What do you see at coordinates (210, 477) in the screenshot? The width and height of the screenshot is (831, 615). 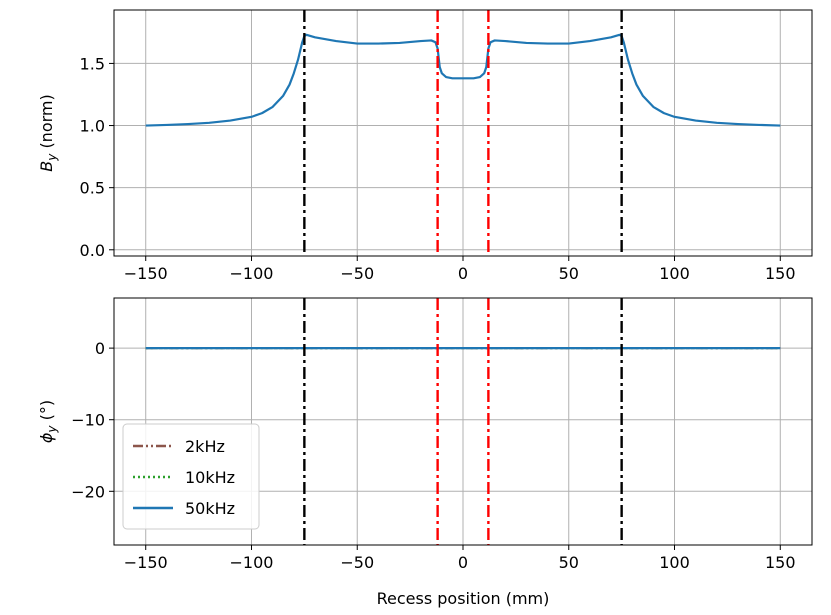 I see `legend-label: 10kHz` at bounding box center [210, 477].